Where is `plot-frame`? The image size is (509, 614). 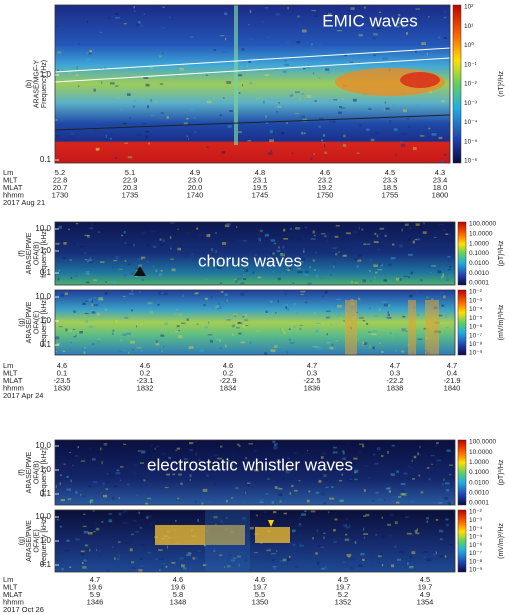
plot-frame is located at coordinates (255, 253).